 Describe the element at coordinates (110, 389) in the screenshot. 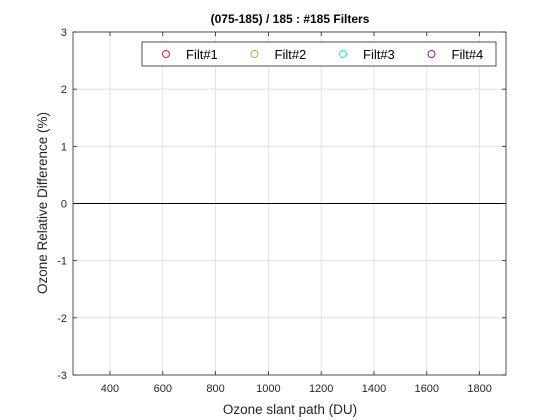

I see `x-tick-label: 400` at that location.